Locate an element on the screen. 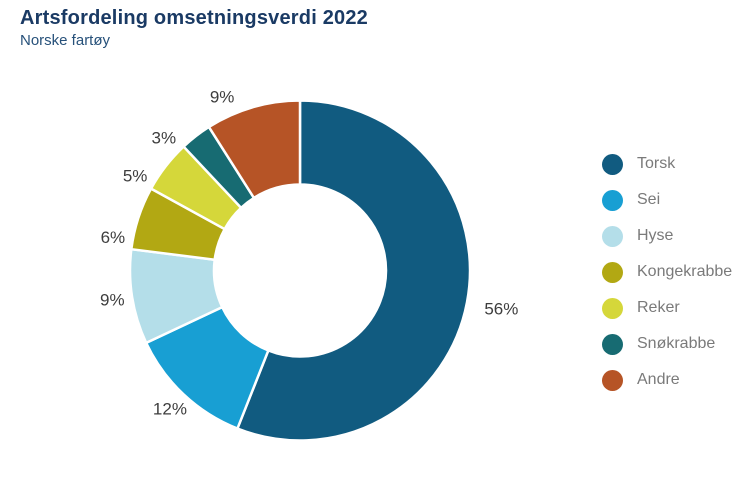 This screenshot has height=483, width=749. legend-item-kongekrabbe: Kongekrabbe is located at coordinates (667, 272).